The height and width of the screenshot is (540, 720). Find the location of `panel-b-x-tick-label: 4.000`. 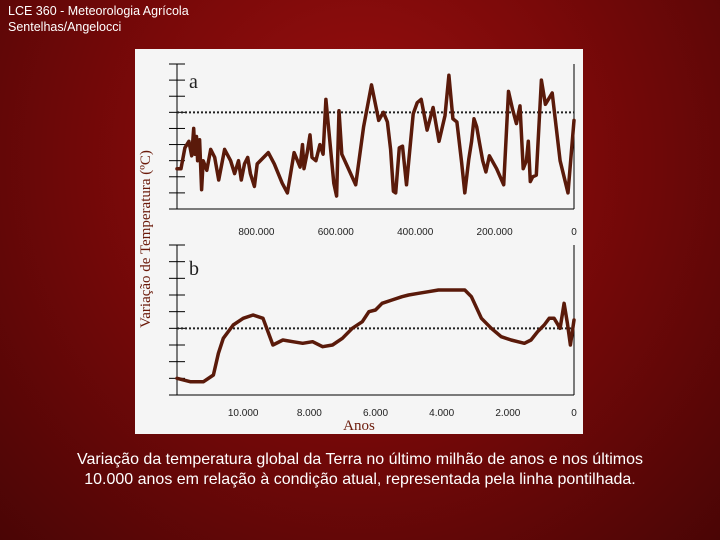

panel-b-x-tick-label: 4.000 is located at coordinates (441, 413).